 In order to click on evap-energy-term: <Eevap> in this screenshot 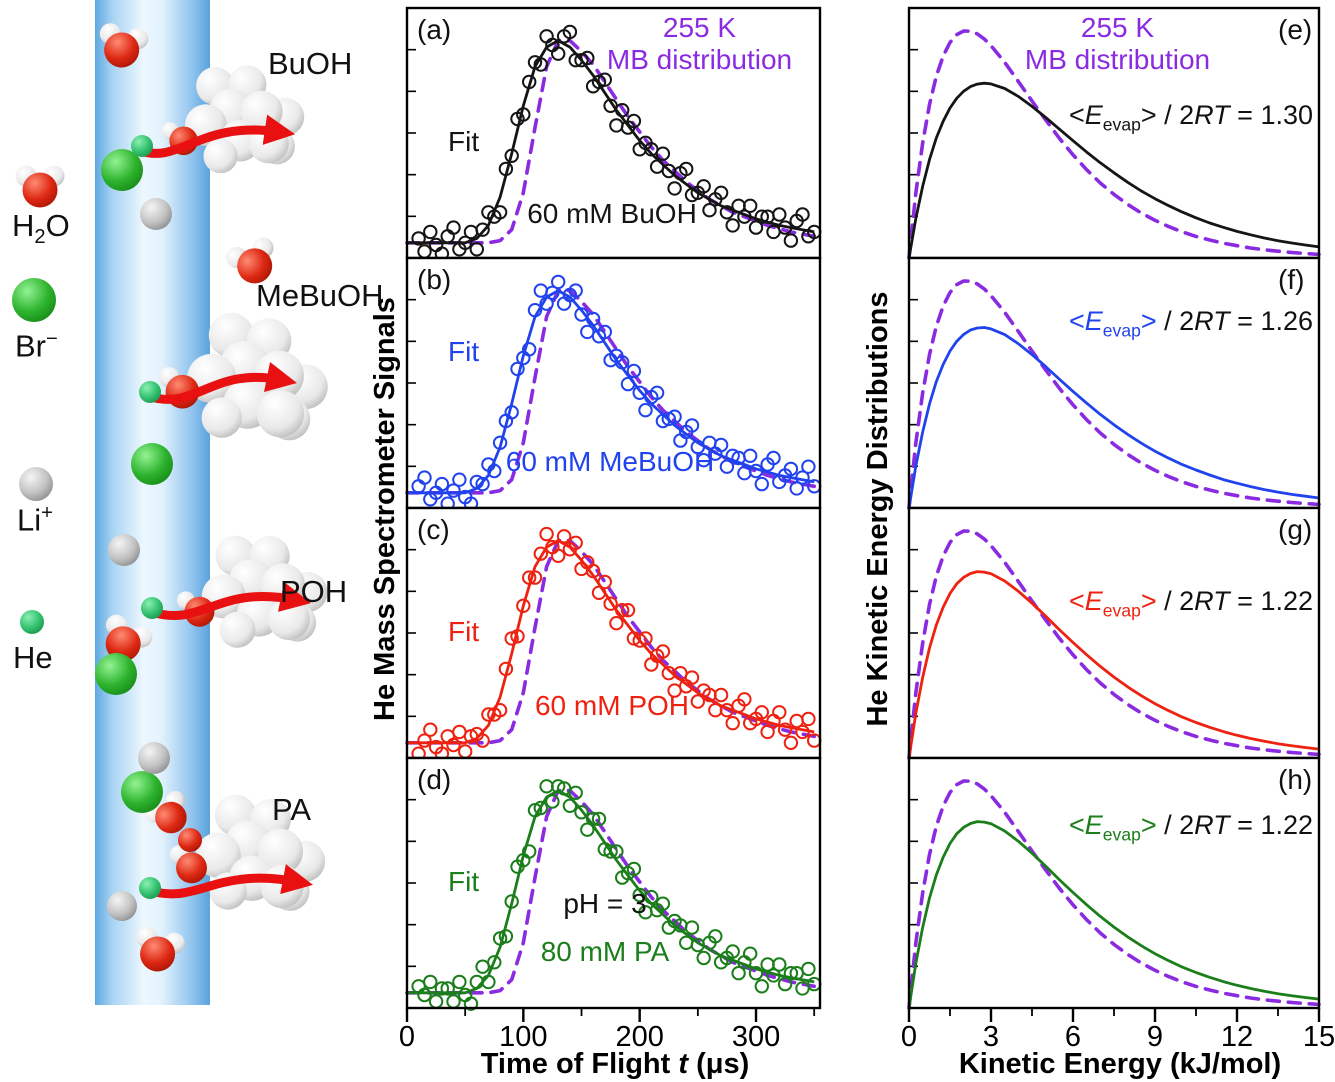, I will do `click(1113, 117)`.